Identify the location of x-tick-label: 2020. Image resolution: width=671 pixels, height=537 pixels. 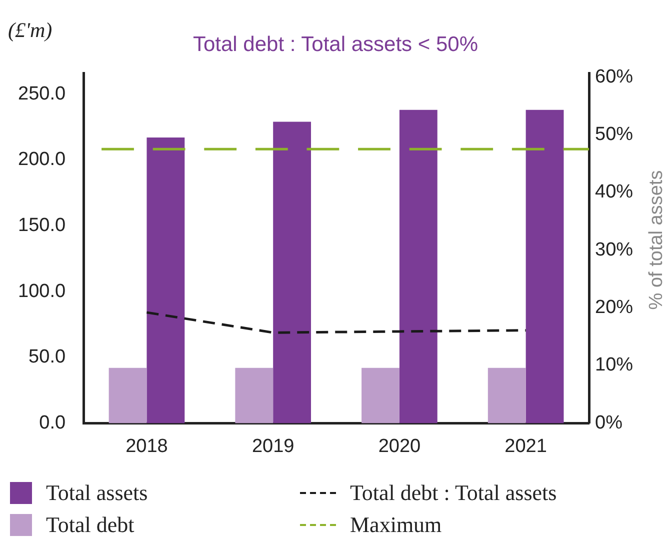
(399, 446).